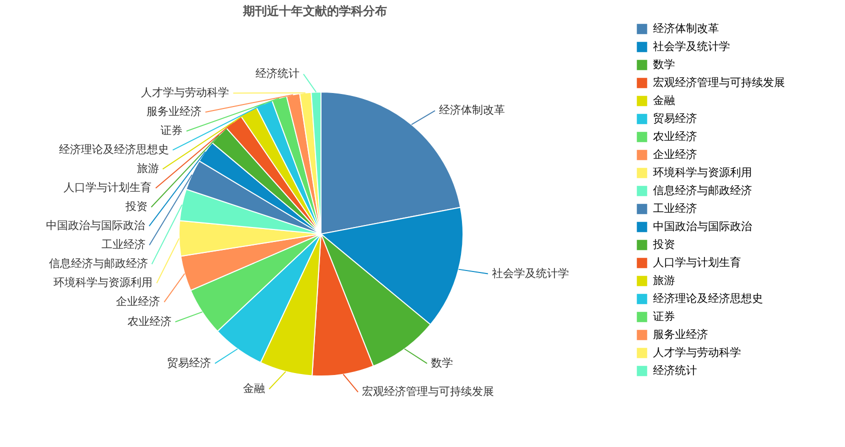 The image size is (845, 447). Describe the element at coordinates (708, 298) in the screenshot. I see `legend-label: 经济理论及经济思想史` at that location.